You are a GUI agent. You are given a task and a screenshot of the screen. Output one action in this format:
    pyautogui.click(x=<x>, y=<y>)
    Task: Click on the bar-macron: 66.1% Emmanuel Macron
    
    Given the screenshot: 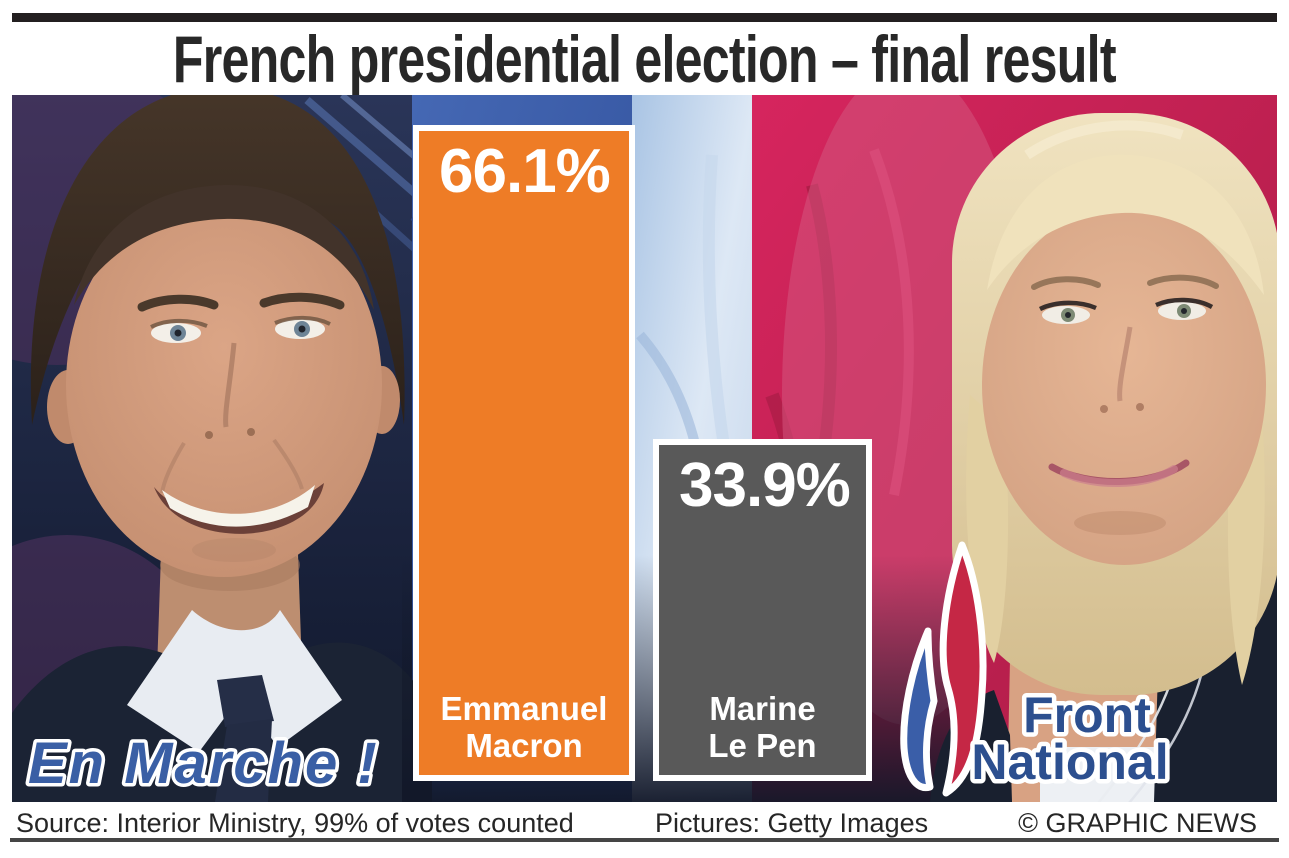 What is the action you would take?
    pyautogui.click(x=524, y=453)
    